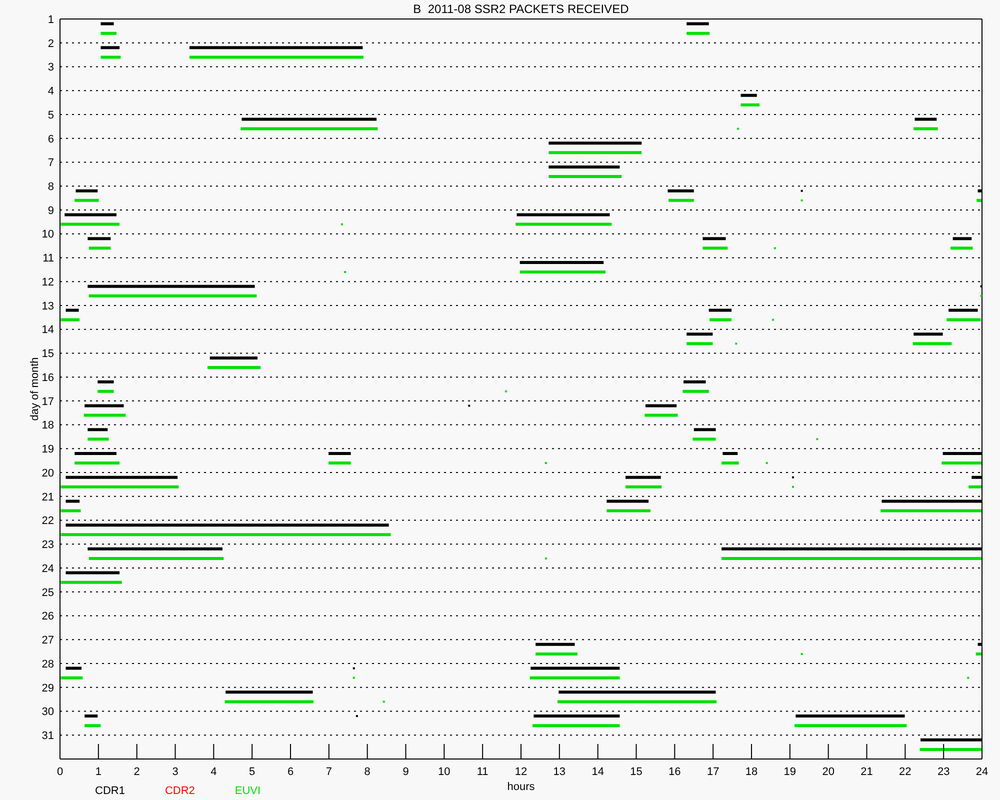 This screenshot has width=1000, height=800. Describe the element at coordinates (48, 545) in the screenshot. I see `y-tick-label: 23` at that location.